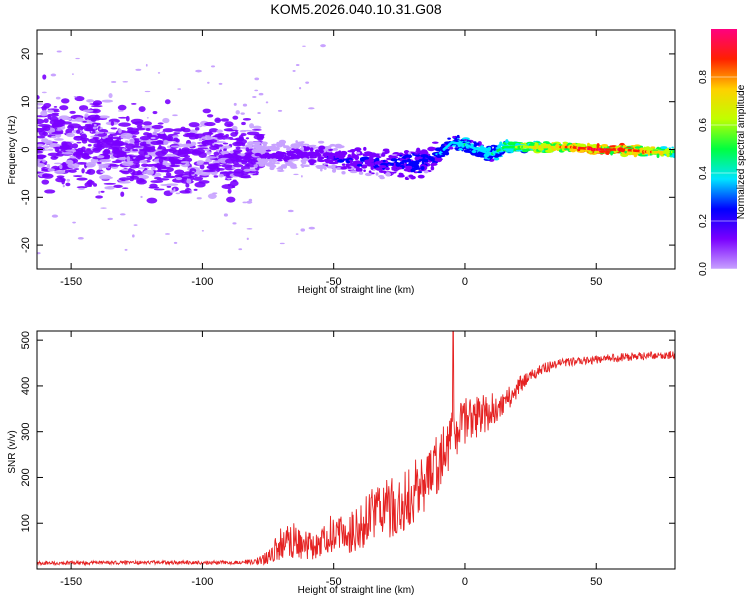  Describe the element at coordinates (26, 432) in the screenshot. I see `y-tick-label: 300` at that location.